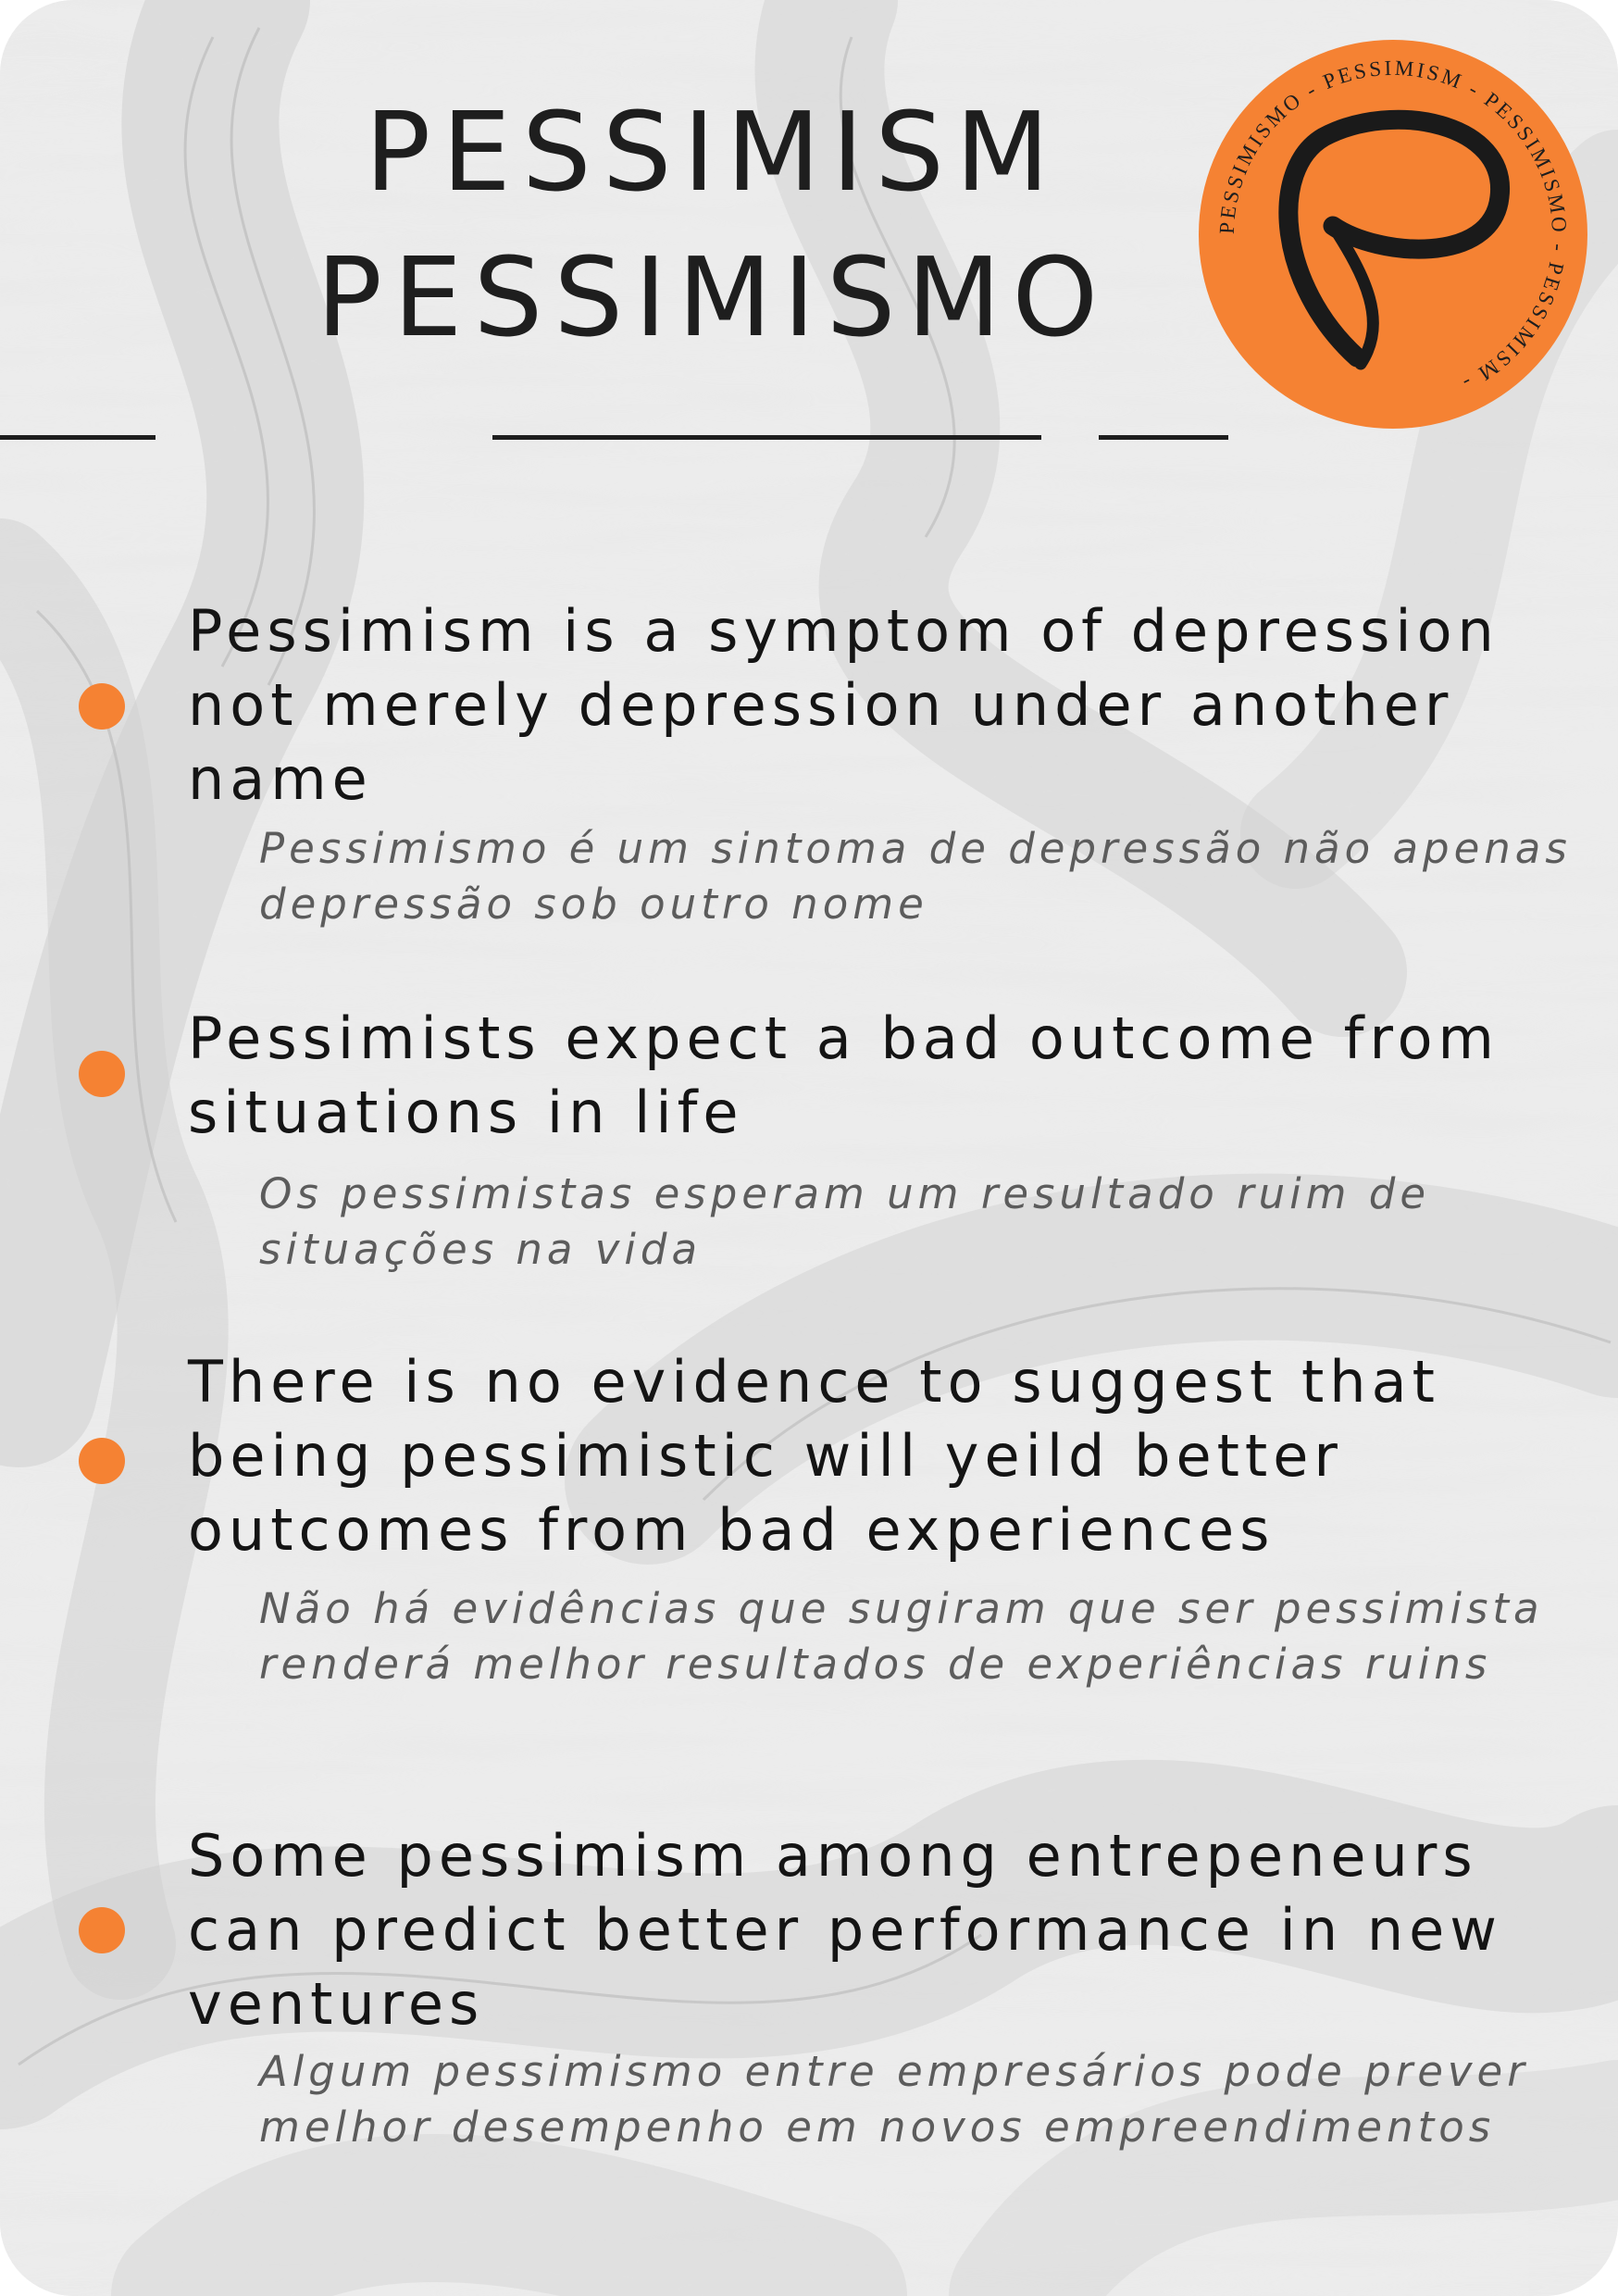 The width and height of the screenshot is (1618, 2296). What do you see at coordinates (1163, 437) in the screenshot?
I see `title-underline-right` at bounding box center [1163, 437].